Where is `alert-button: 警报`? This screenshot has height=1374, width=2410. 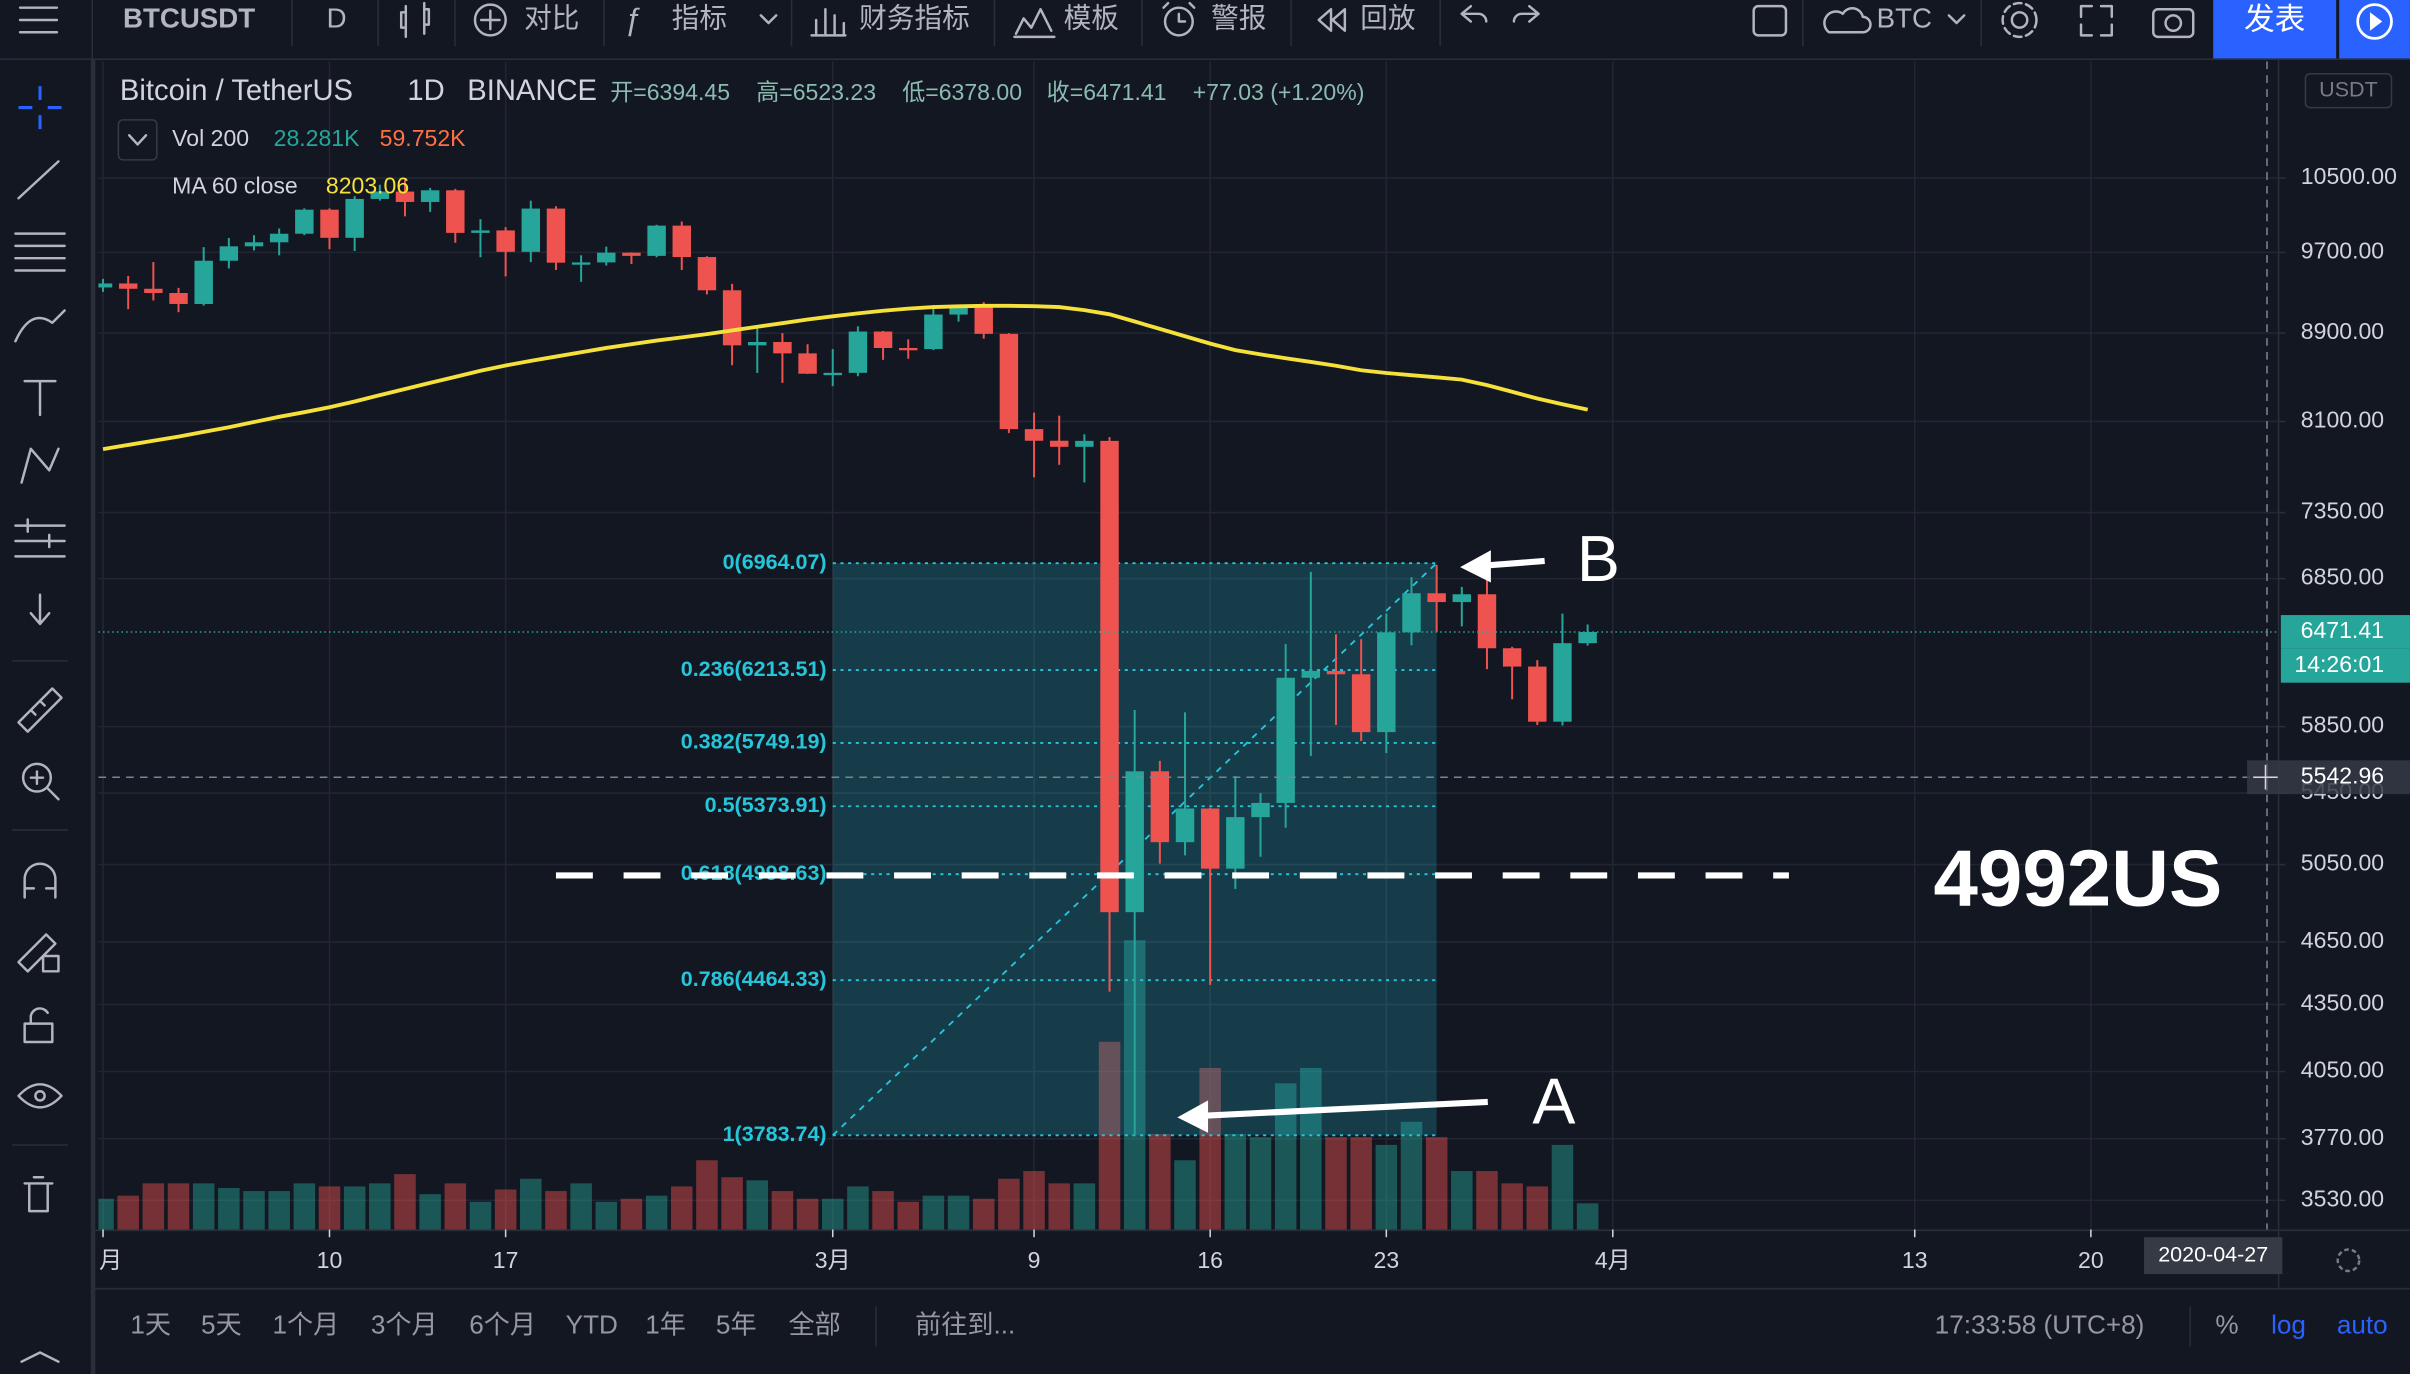 alert-button: 警报 is located at coordinates (1238, 17).